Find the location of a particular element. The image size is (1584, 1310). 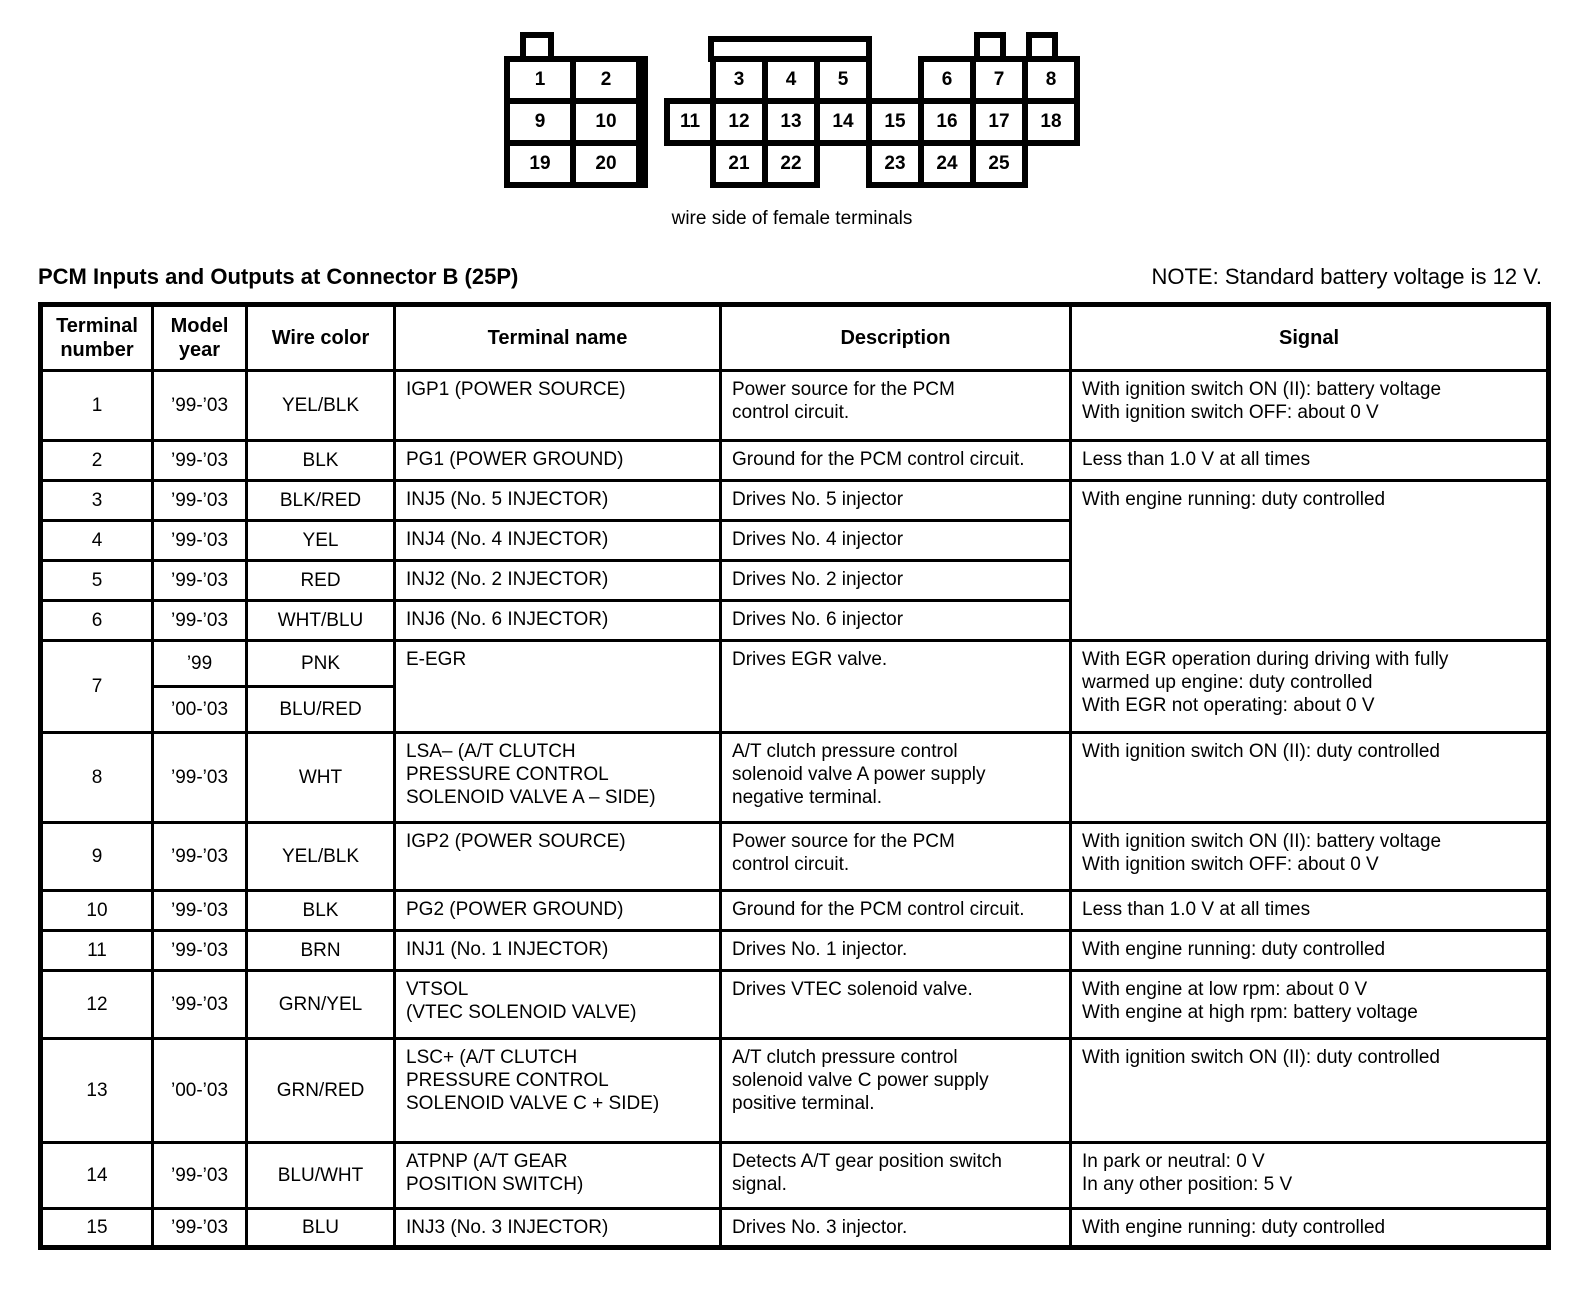

connector-block-middle: 3 4 5 11 12 13 14 21 22 is located at coordinates (768, 122).